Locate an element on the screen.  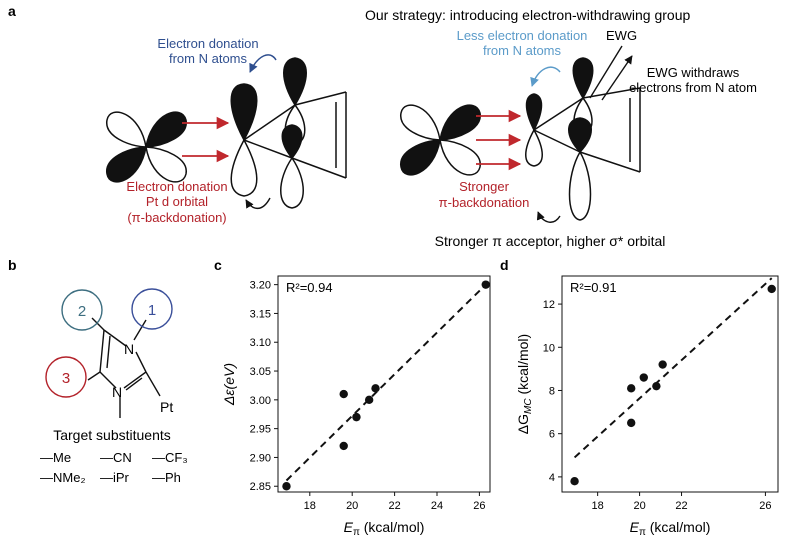
donation-pt-text-1: Electron donation is located at coordinates (176, 186).